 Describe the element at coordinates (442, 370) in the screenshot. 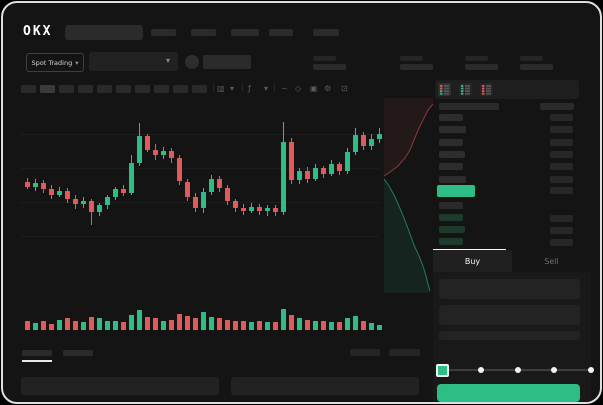

I see `amount-slider-handle` at that location.